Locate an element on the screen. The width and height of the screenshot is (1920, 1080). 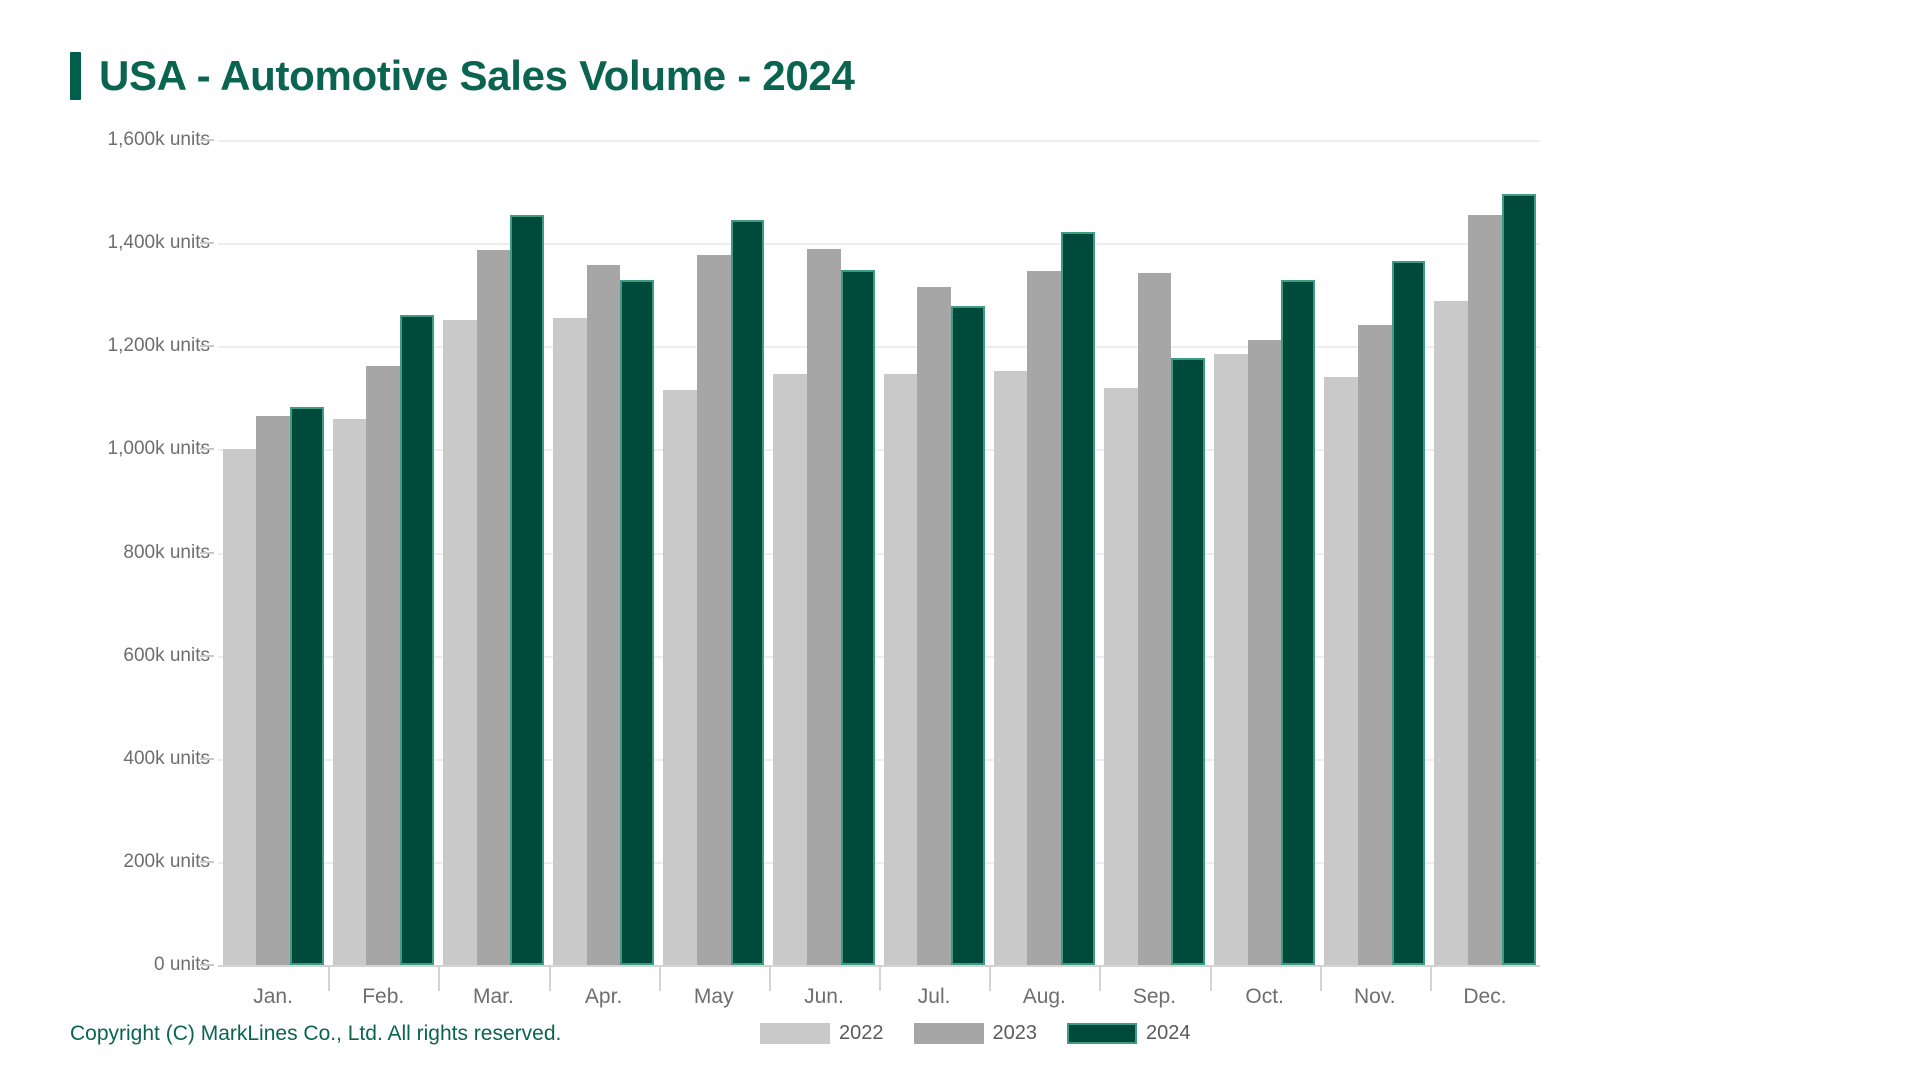
chart-legend: 2022 2023 2024 is located at coordinates (983, 1033).